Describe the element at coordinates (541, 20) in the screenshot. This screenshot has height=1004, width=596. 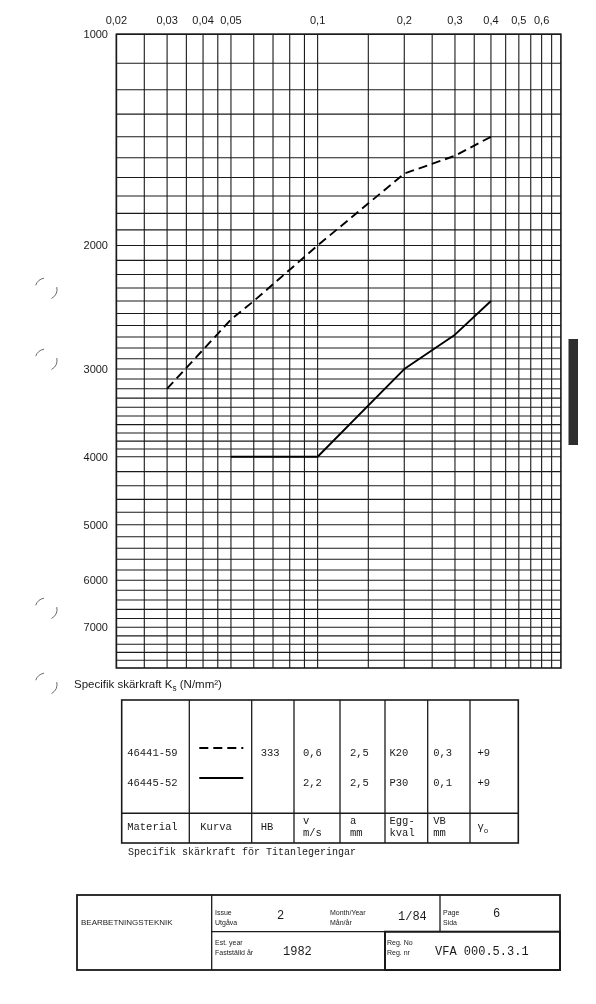
I see `x-tick-label: 0,6` at that location.